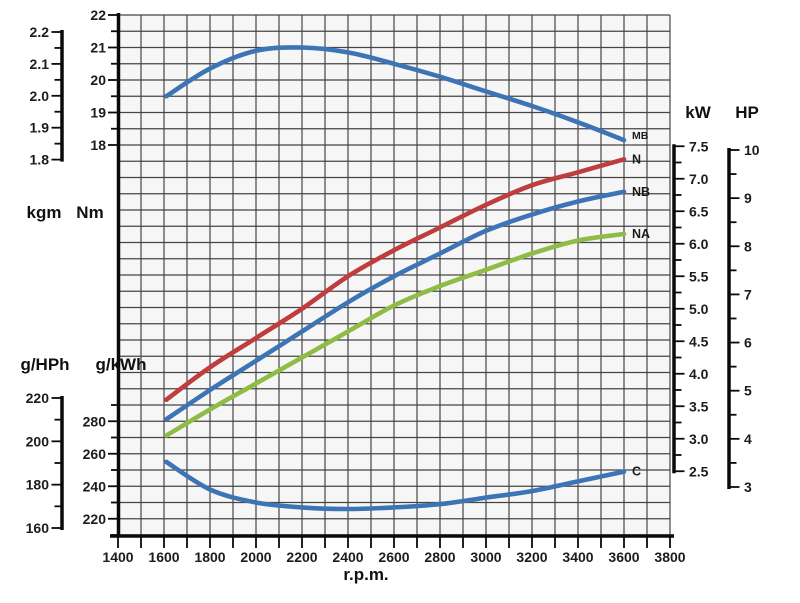 The height and width of the screenshot is (603, 800). I want to click on kW-tick-label: 3.5, so click(699, 406).